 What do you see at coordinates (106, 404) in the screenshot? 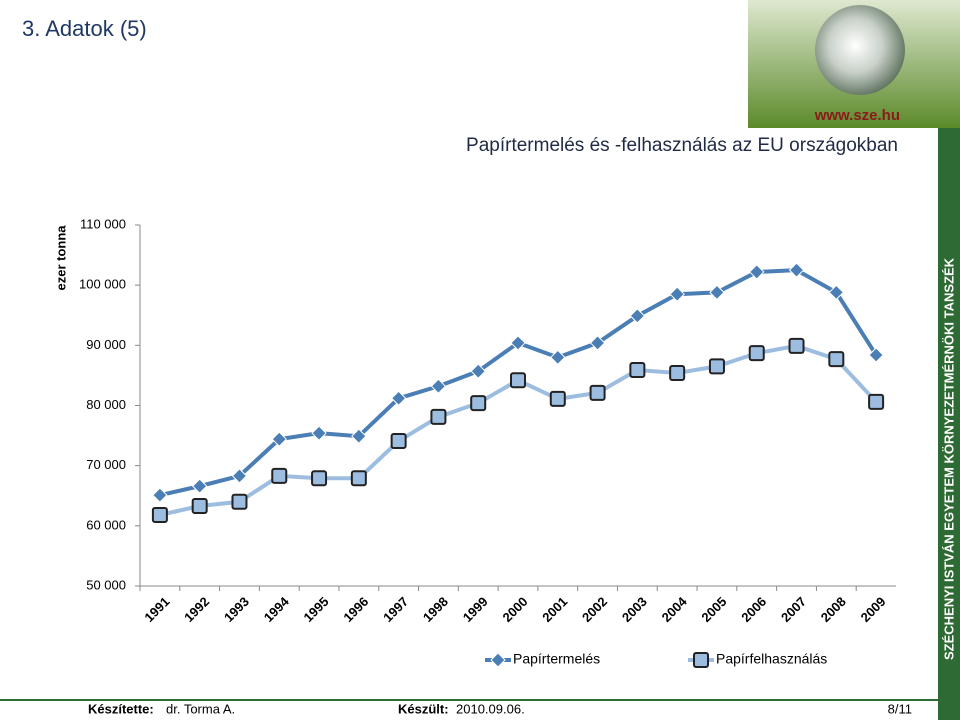
I see `y-tick-label: 80 000` at bounding box center [106, 404].